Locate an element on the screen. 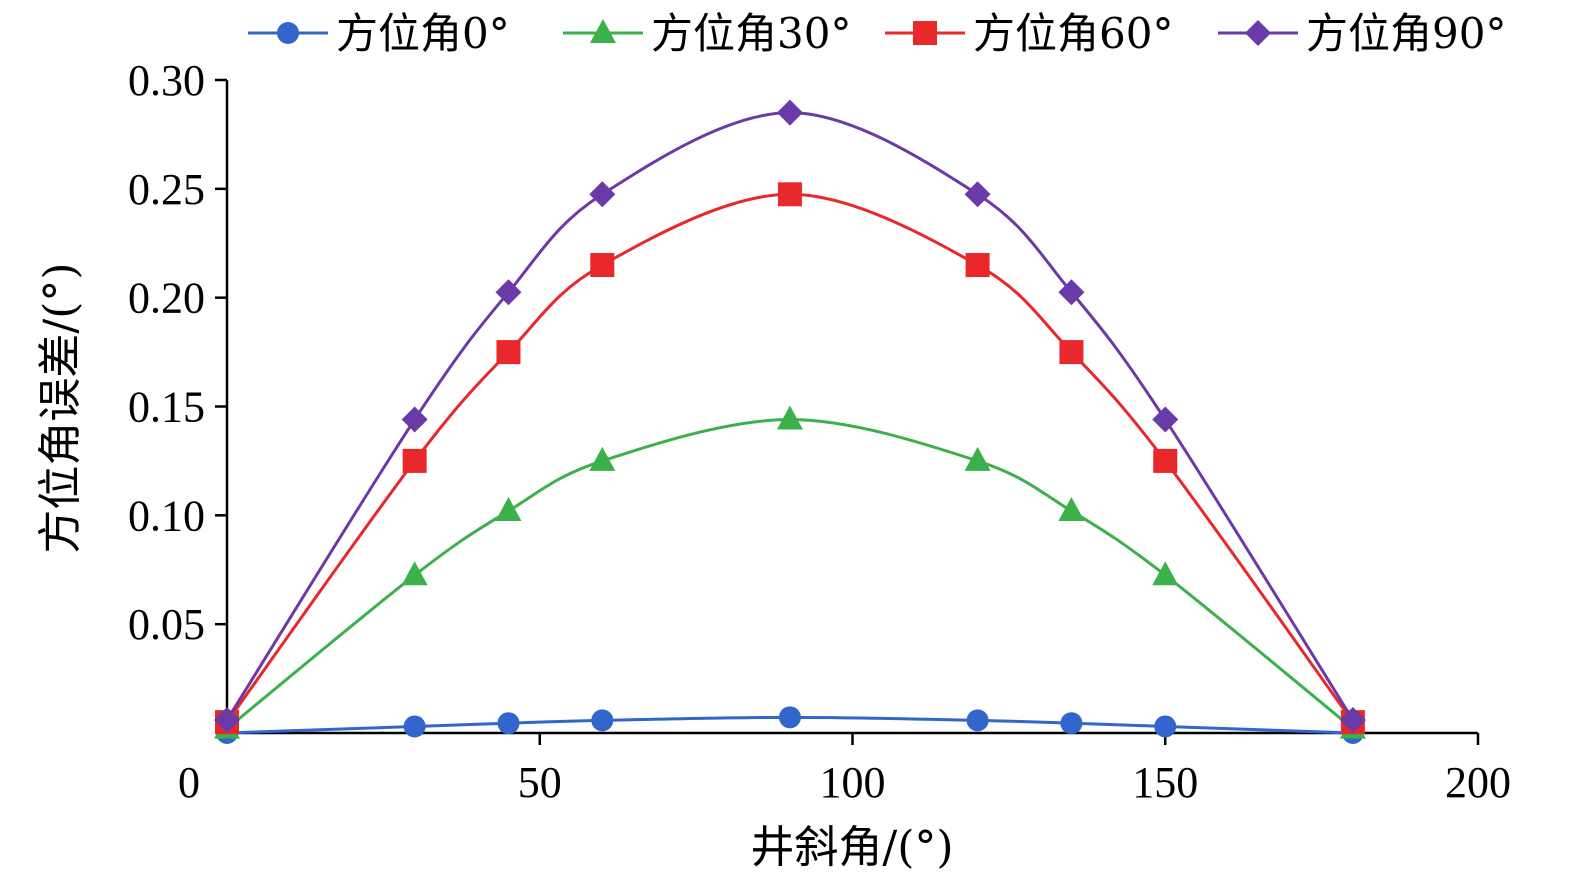 This screenshot has height=886, width=1575. x-tick-label: 50 is located at coordinates (540, 782).